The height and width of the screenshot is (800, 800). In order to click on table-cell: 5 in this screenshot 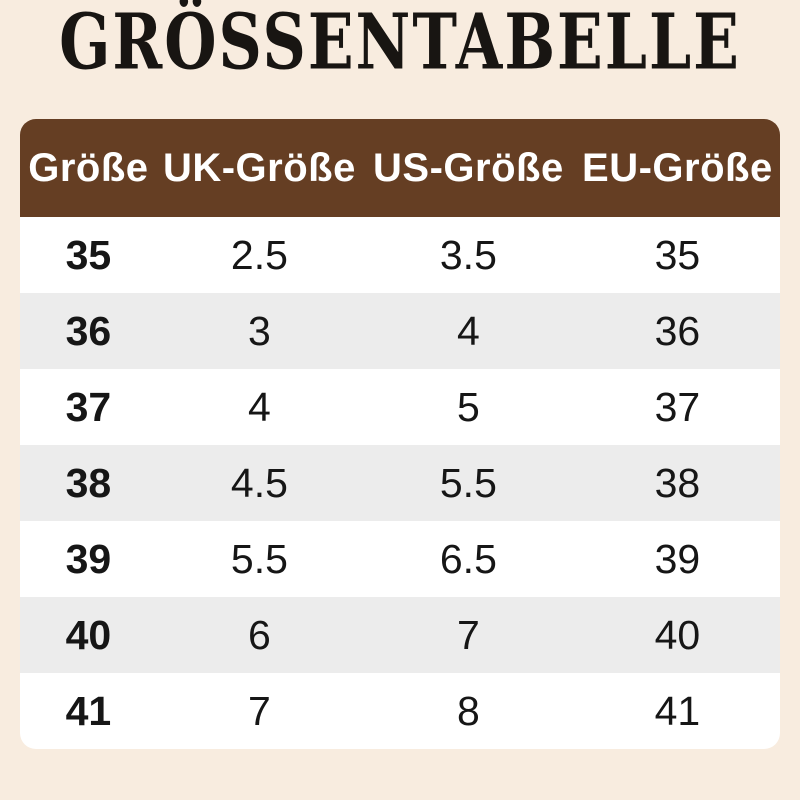, I will do `click(468, 406)`.